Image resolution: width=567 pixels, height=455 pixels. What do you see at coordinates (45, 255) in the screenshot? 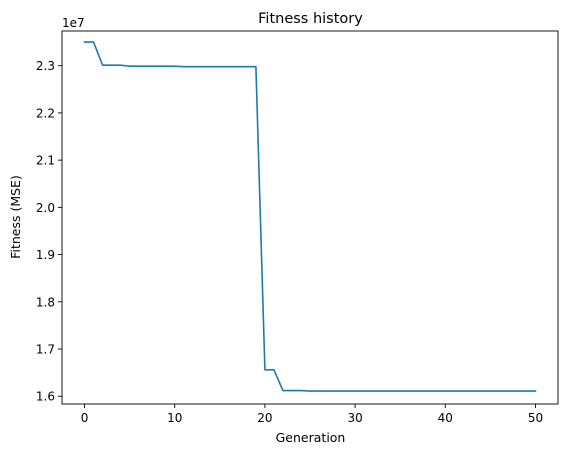
I see `y-tick-label: 1.9` at bounding box center [45, 255].